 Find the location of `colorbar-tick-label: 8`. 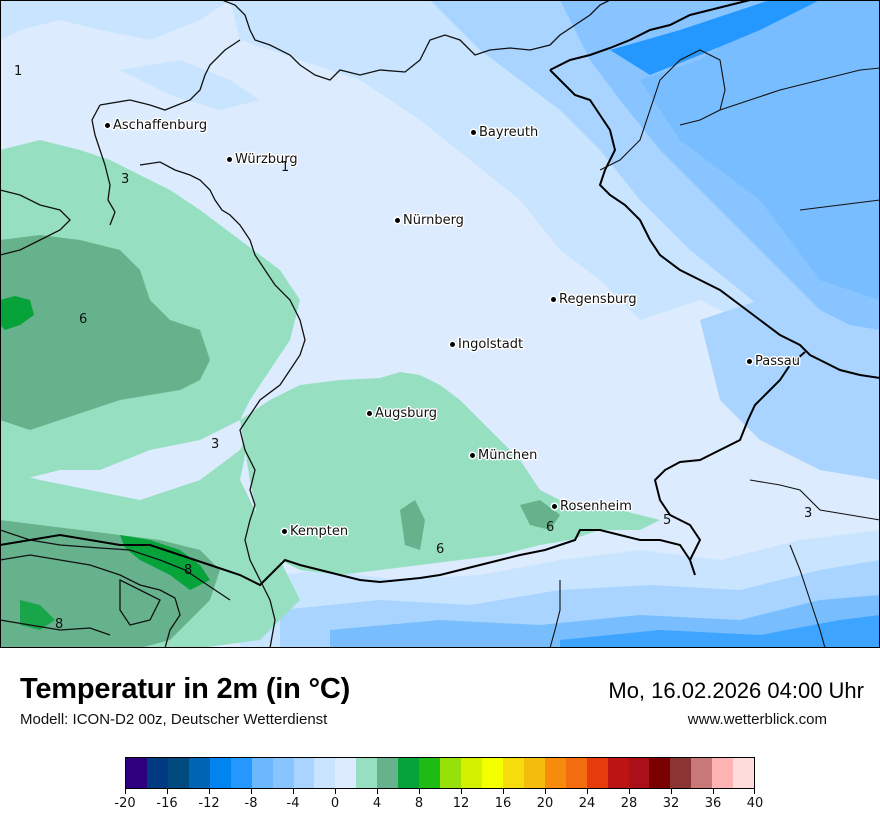

colorbar-tick-label: 8 is located at coordinates (419, 803).